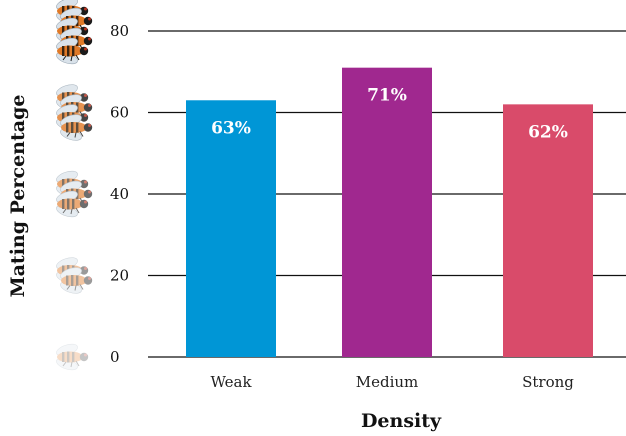 The image size is (626, 436). Describe the element at coordinates (548, 230) in the screenshot. I see `bar-strong` at that location.